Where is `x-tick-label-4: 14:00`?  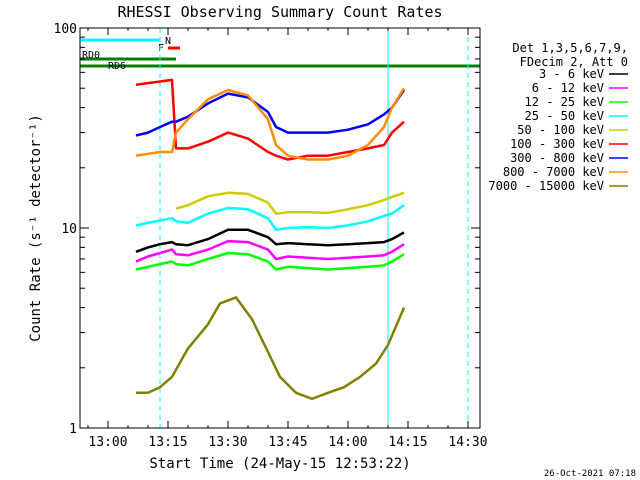
x-tick-label-4: 14:00 is located at coordinates (347, 442).